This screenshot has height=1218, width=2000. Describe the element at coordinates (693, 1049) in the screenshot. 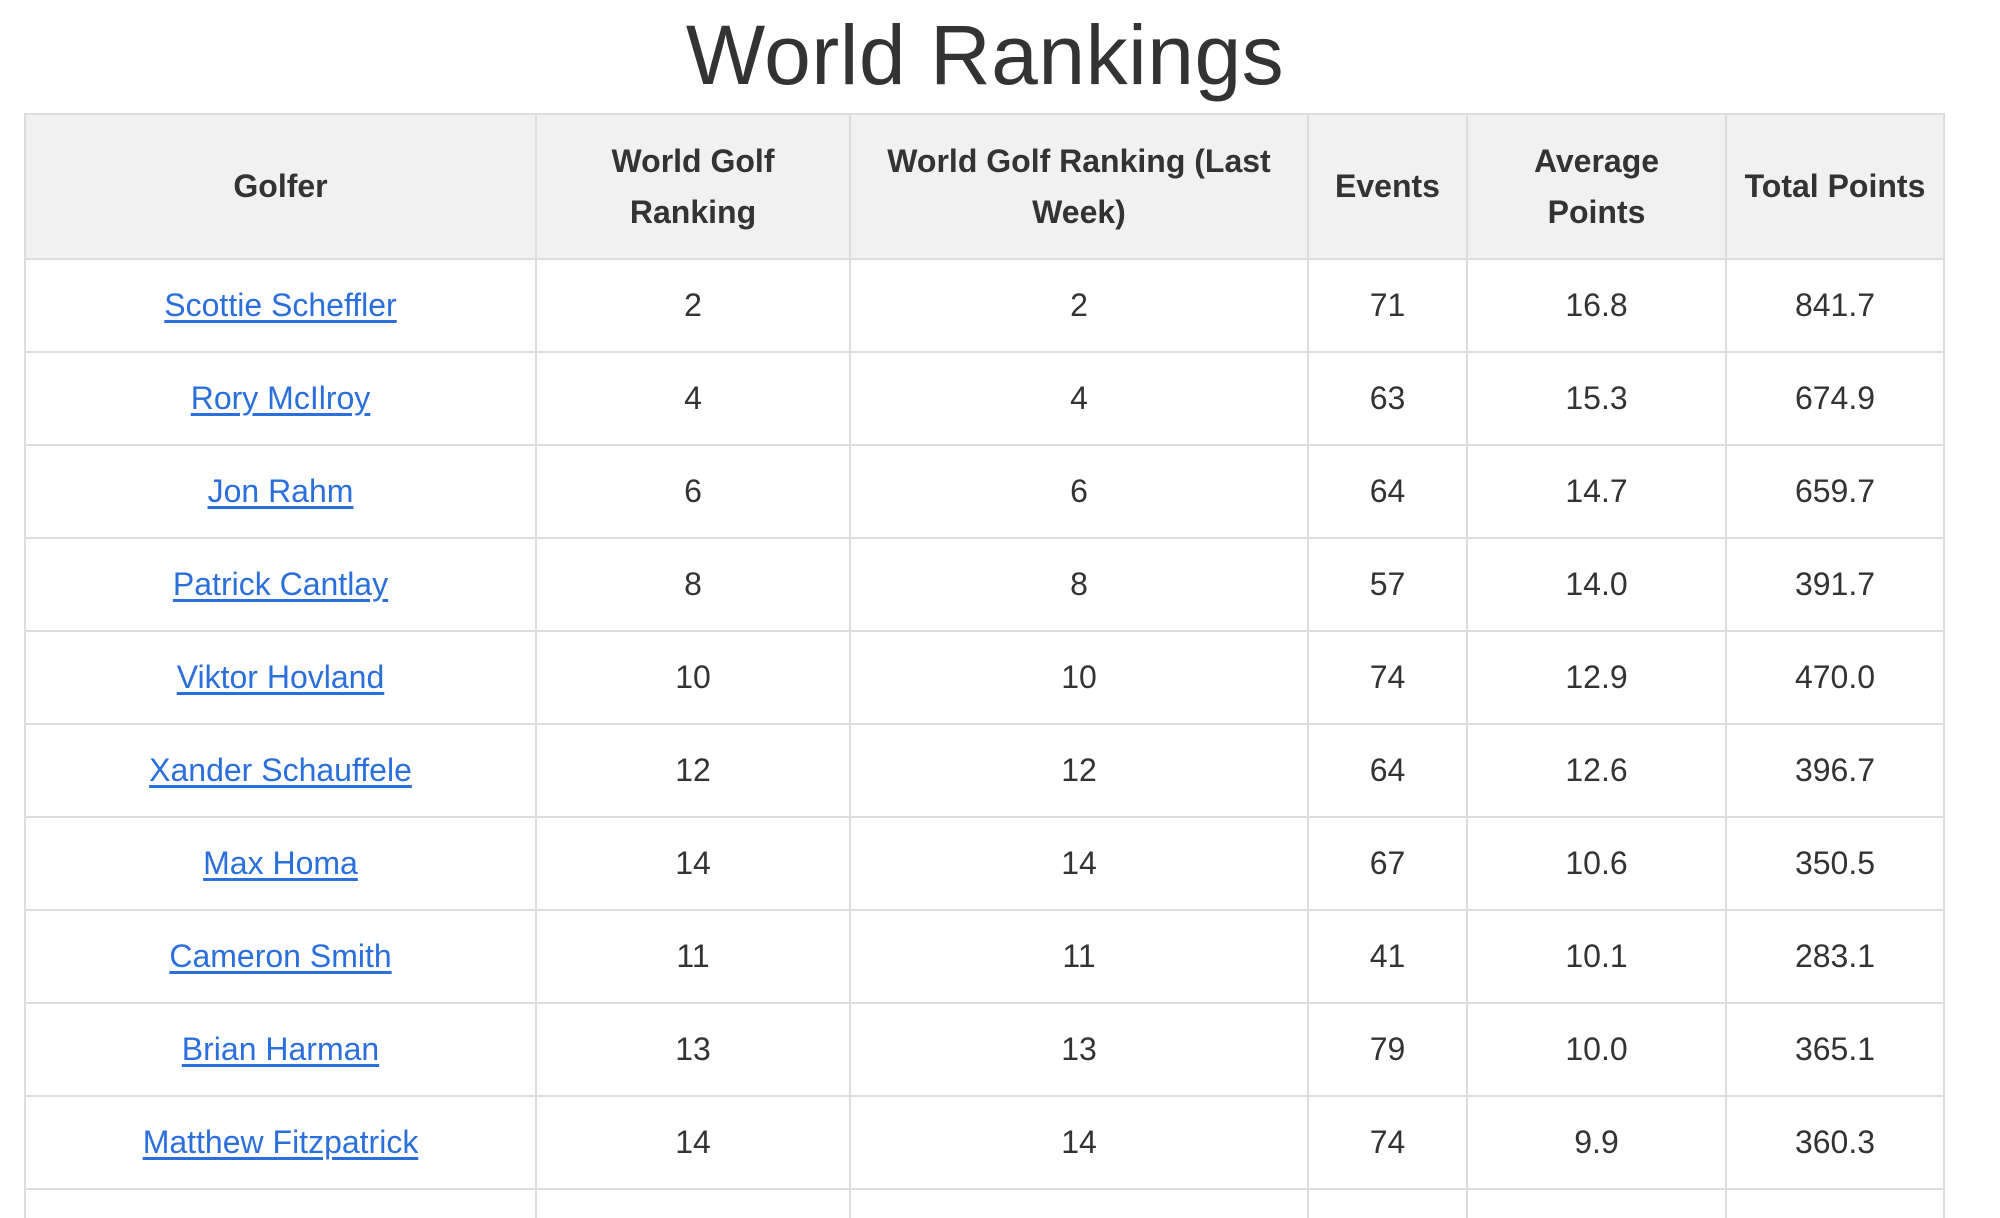

I see `world-golf-ranking-cell: 13` at that location.